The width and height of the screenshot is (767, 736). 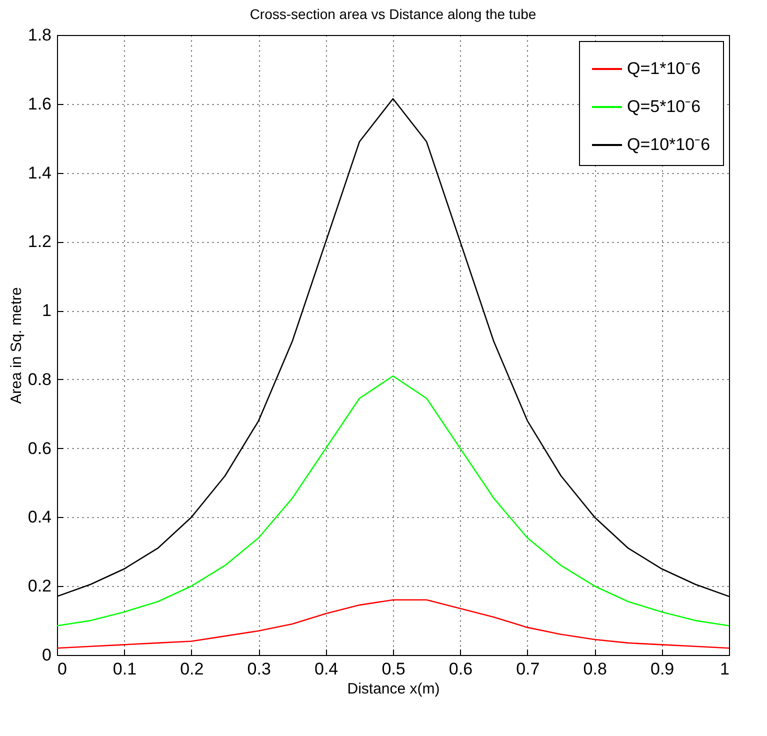 I want to click on y-axis-title: Area in Sq. metre, so click(x=16, y=345).